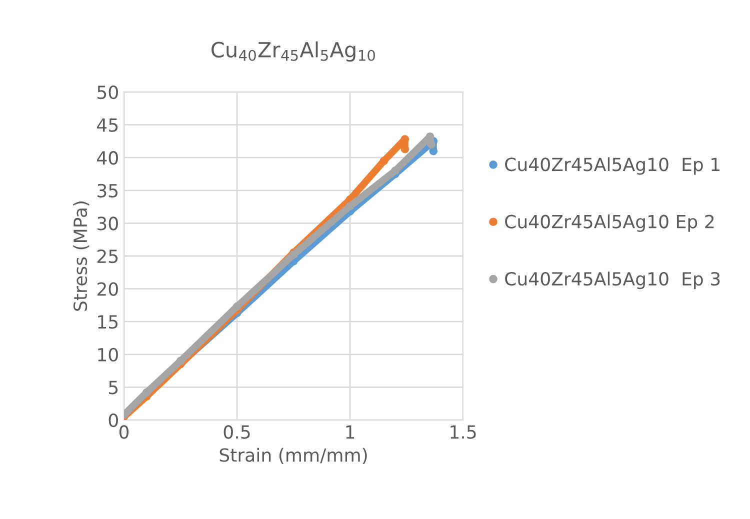 The width and height of the screenshot is (750, 519). I want to click on chart-title: Cu$_{40}$Zr$_{45}$Al$_{5}$Ag$_{10}$, so click(293, 51).